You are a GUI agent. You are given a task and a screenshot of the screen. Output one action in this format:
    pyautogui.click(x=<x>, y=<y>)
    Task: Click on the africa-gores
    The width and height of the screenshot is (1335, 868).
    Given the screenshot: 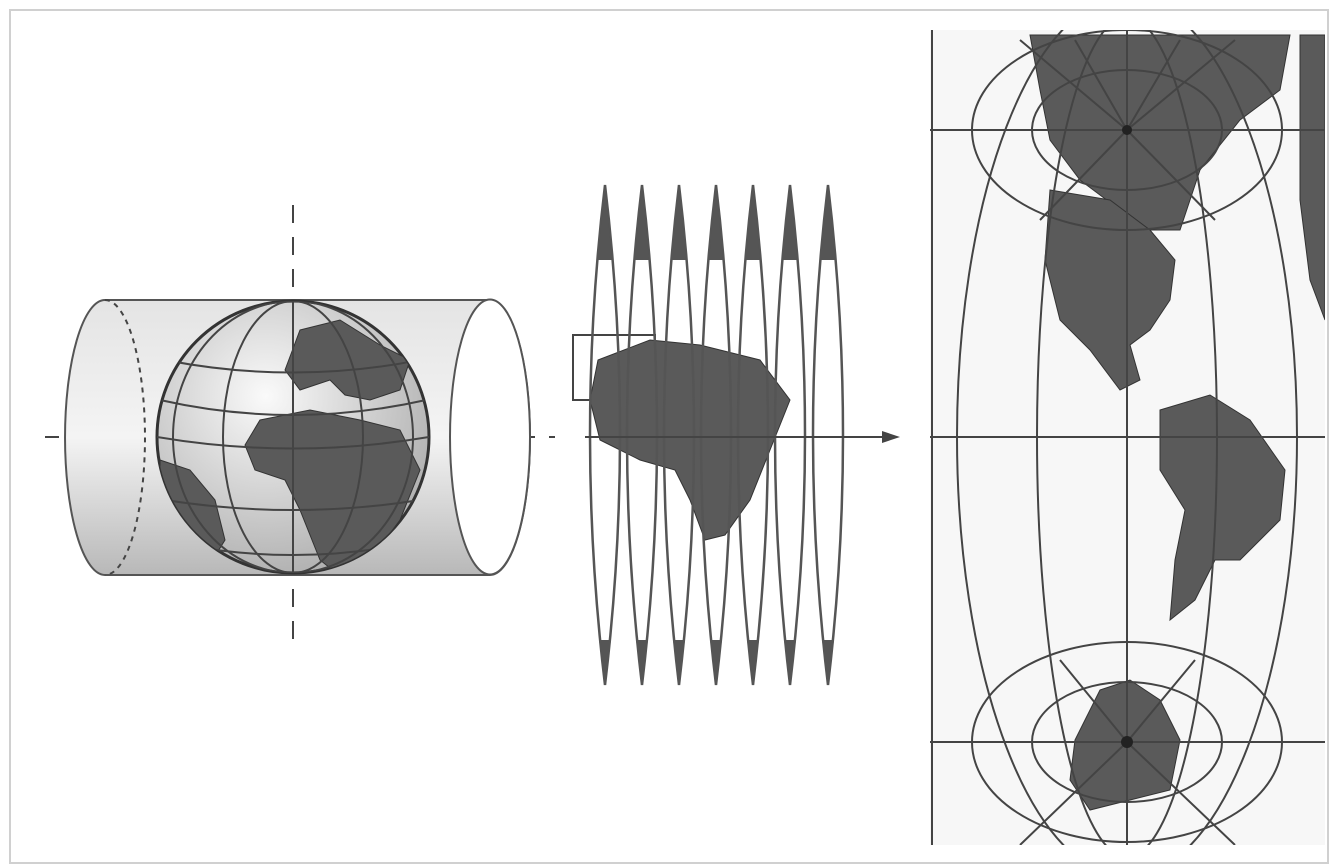 What is the action you would take?
    pyautogui.click(x=690, y=440)
    